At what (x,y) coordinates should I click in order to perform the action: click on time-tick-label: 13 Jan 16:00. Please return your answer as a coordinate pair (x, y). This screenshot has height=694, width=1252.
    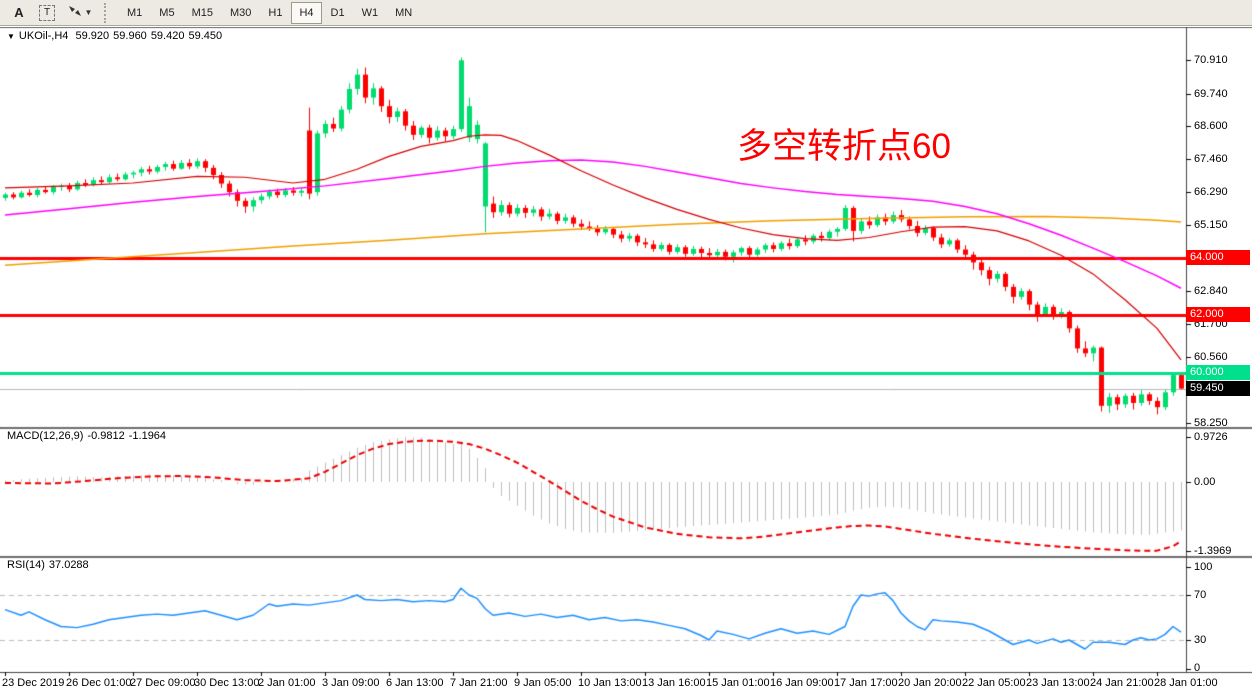
    Looking at the image, I should click on (674, 683).